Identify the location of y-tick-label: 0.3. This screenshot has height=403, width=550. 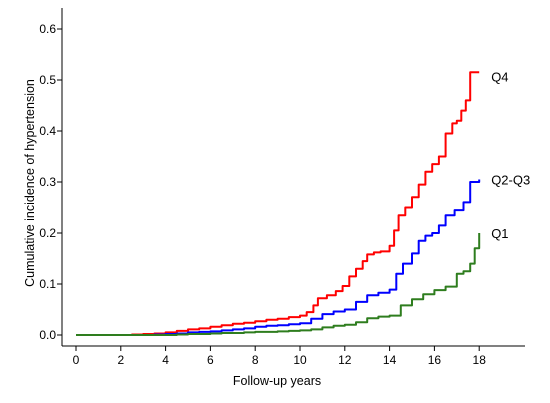
(47, 182).